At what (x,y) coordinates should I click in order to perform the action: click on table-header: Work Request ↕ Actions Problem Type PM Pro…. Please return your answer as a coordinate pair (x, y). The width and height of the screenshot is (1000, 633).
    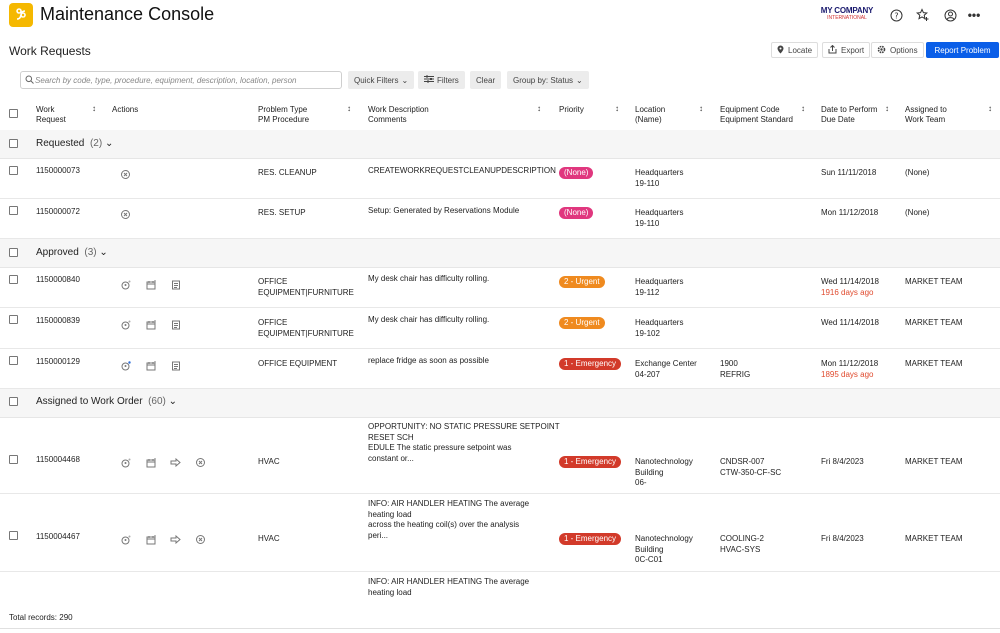
    Looking at the image, I should click on (500, 115).